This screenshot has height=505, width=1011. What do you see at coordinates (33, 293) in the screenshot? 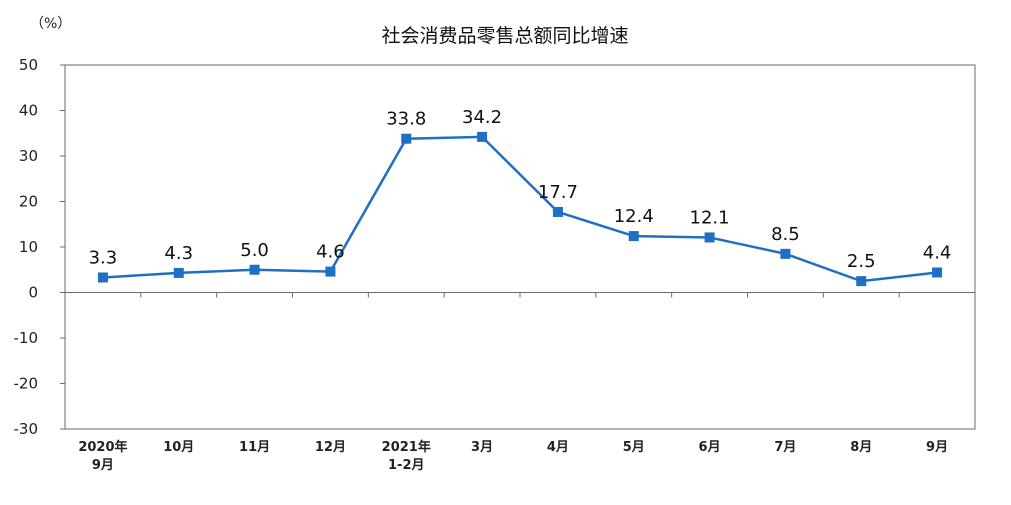
I see `y-tick-label: 0` at bounding box center [33, 293].